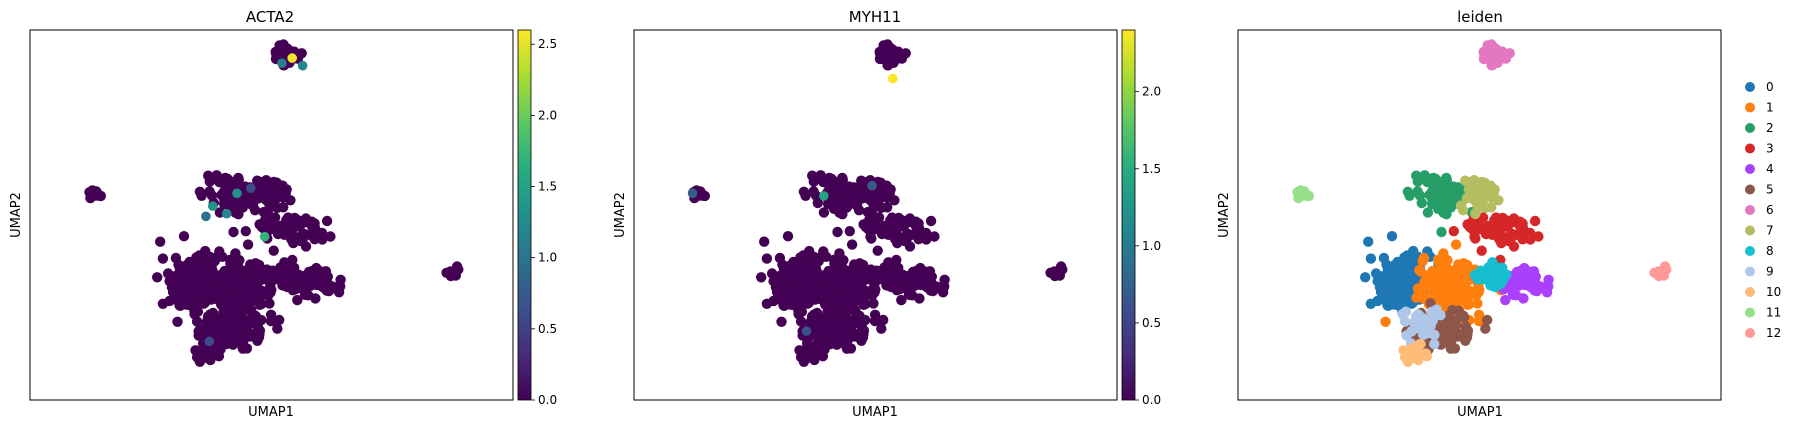 The height and width of the screenshot is (429, 1805). I want to click on colorbar, so click(524, 215).